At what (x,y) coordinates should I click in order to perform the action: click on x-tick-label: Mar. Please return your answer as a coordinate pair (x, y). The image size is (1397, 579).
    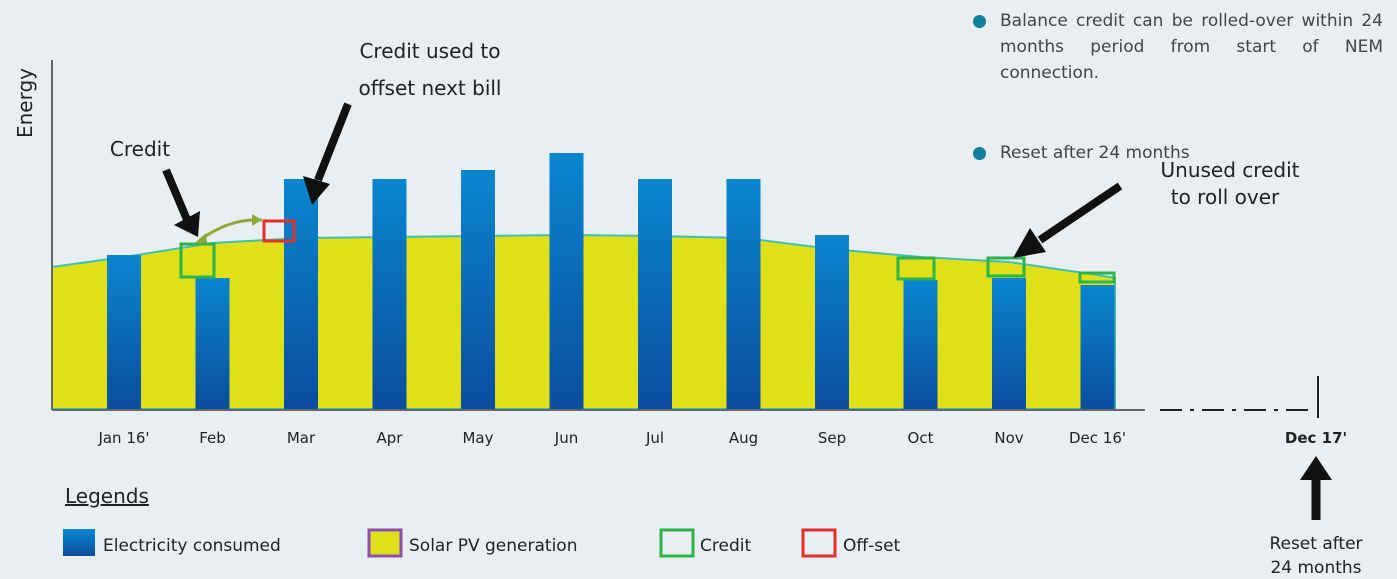
    Looking at the image, I should click on (301, 438).